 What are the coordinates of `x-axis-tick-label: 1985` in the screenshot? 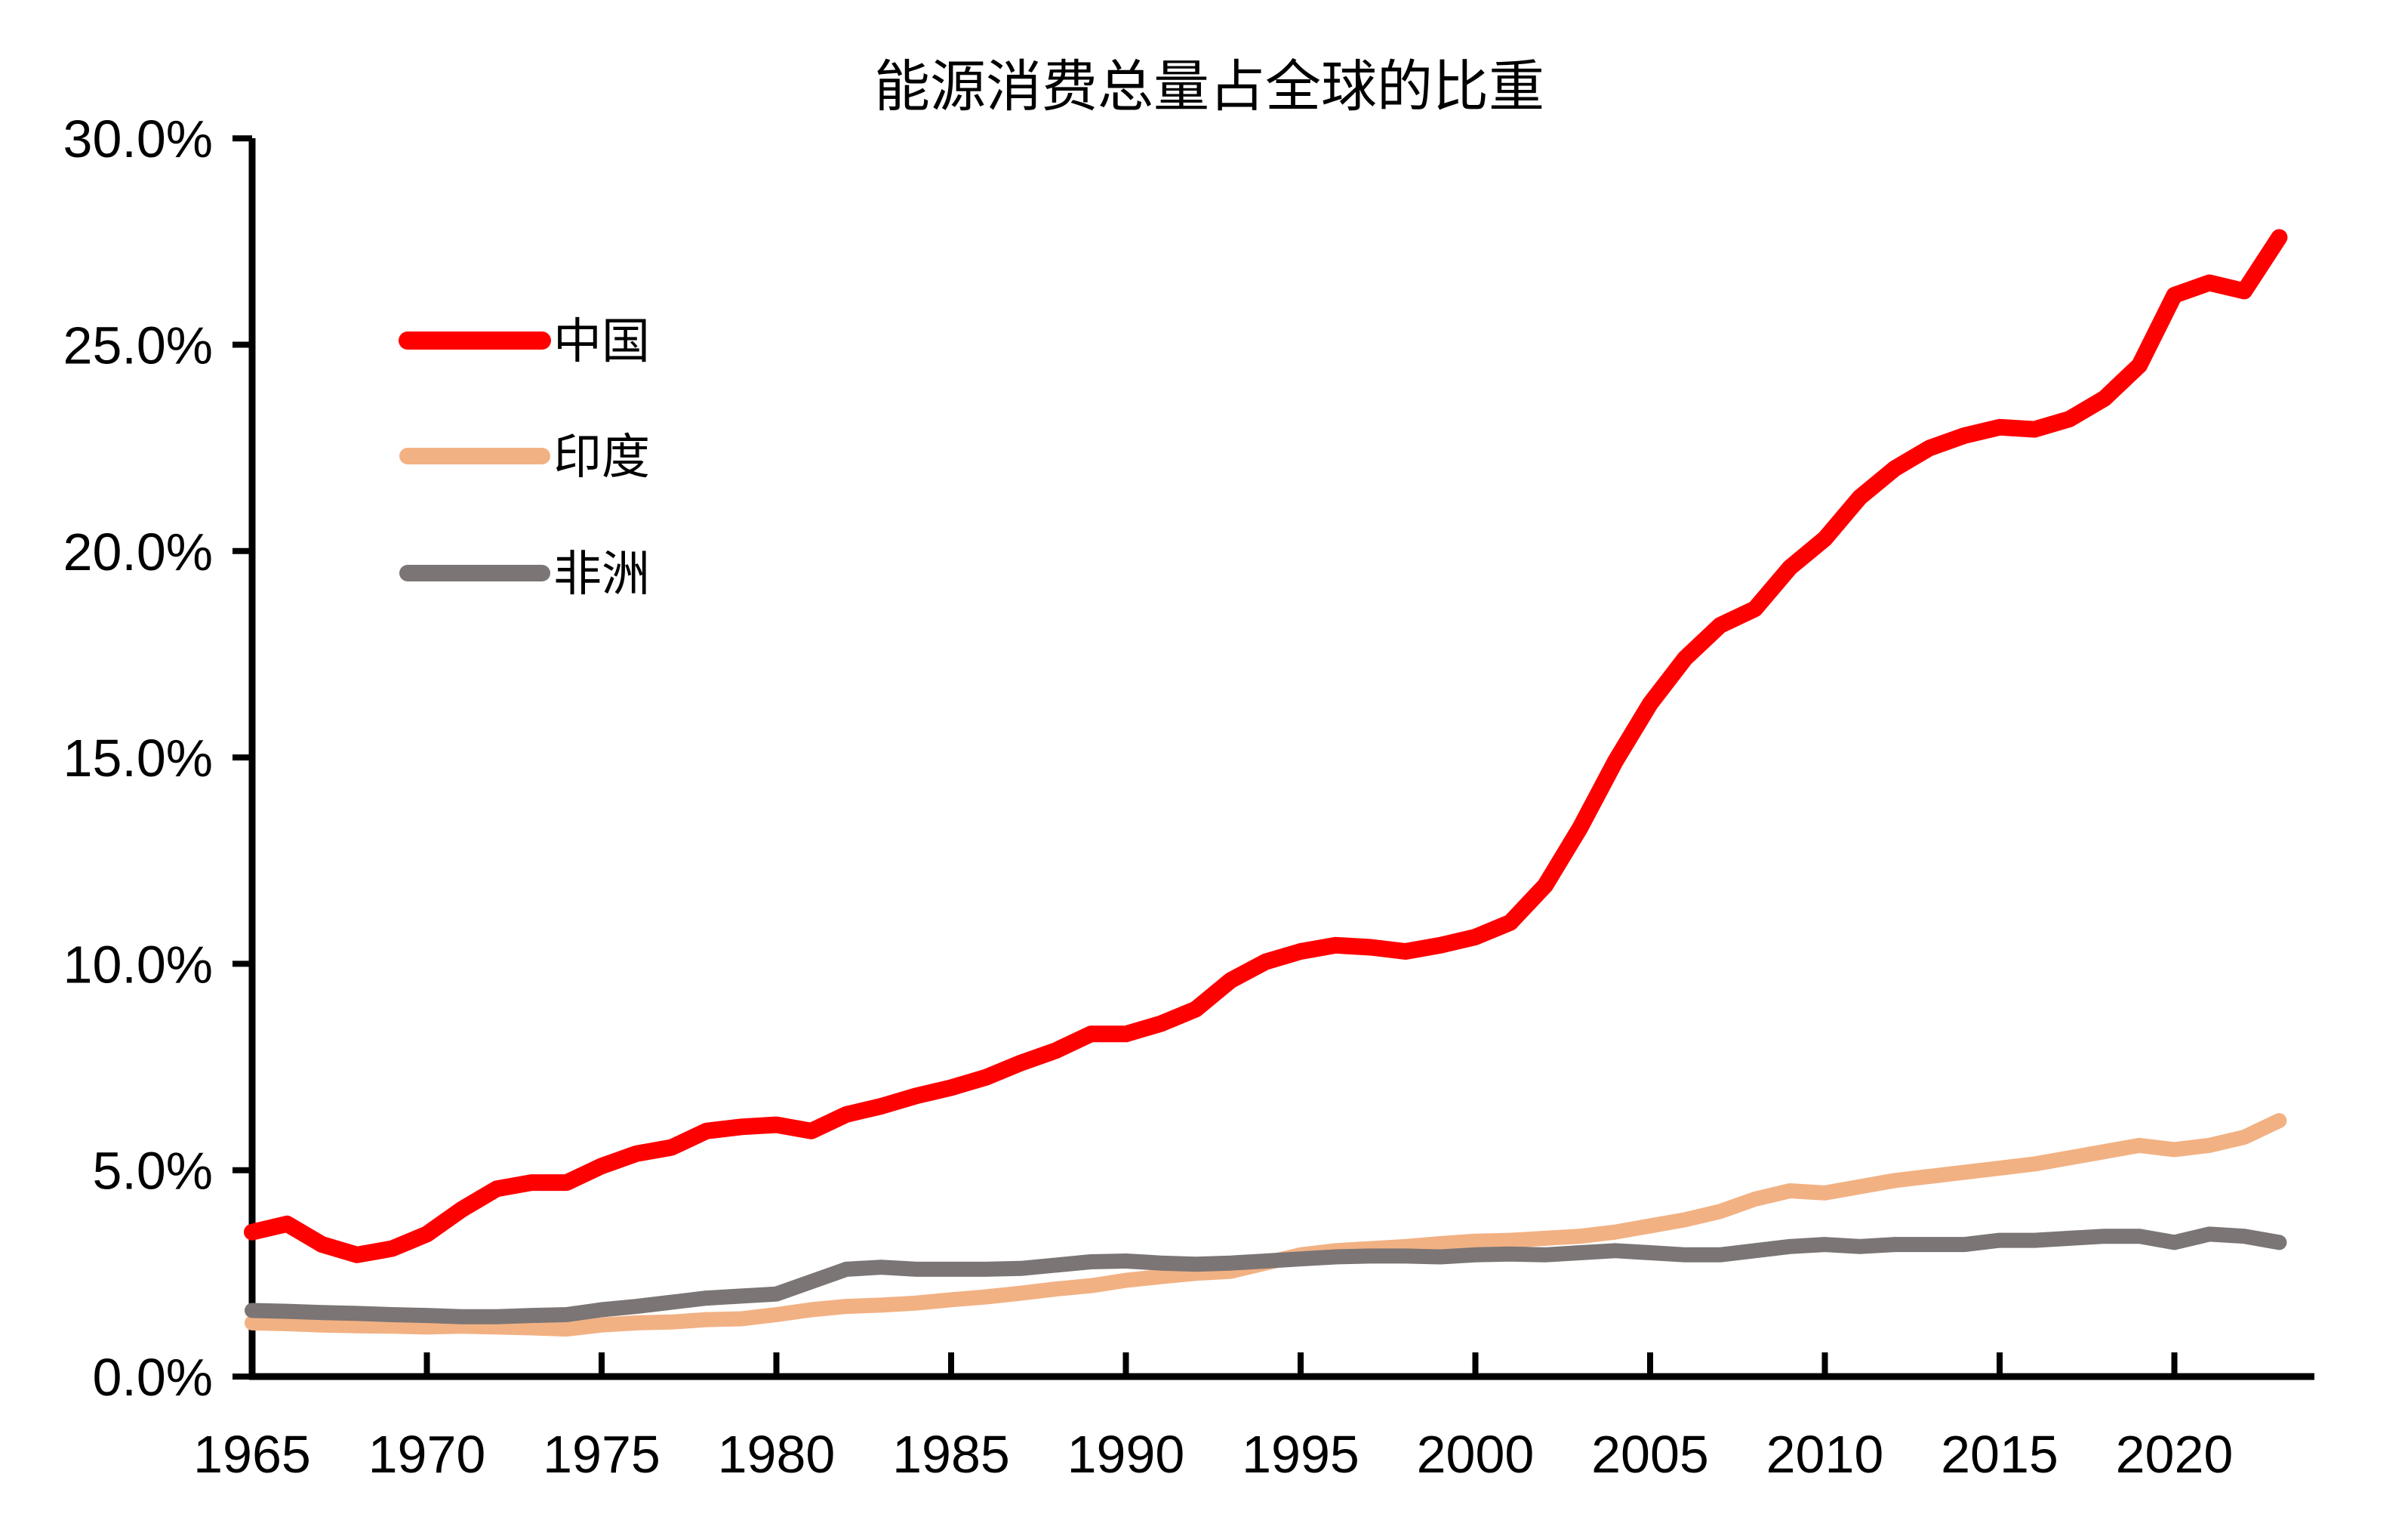 It's located at (951, 1454).